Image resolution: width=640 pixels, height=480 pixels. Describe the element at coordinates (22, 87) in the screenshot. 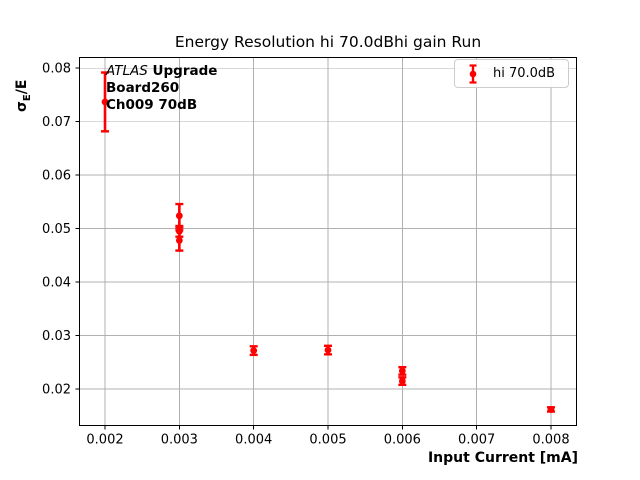

I see `y-axis-label-suffix: /E` at that location.